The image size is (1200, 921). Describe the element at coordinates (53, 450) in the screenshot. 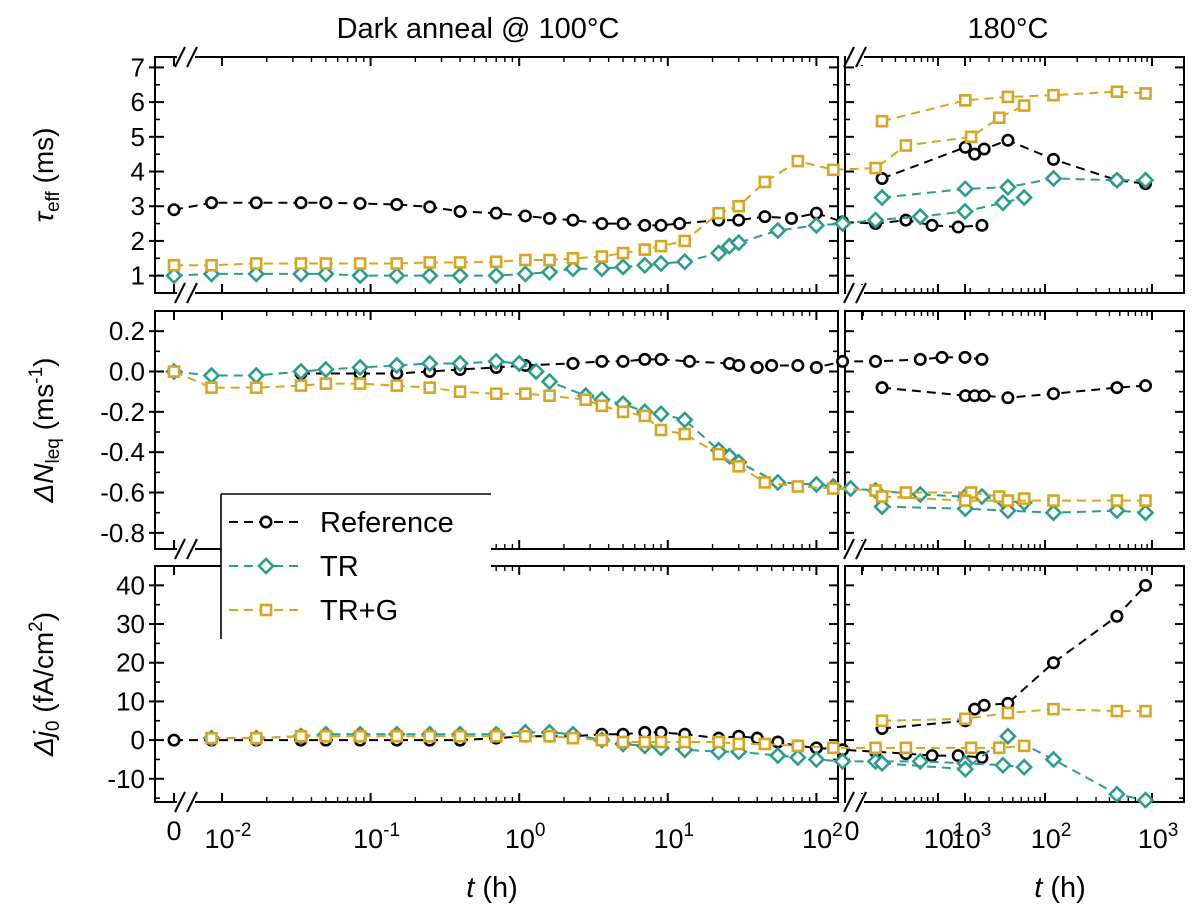

I see `y-axis-label-subscript: leq` at that location.